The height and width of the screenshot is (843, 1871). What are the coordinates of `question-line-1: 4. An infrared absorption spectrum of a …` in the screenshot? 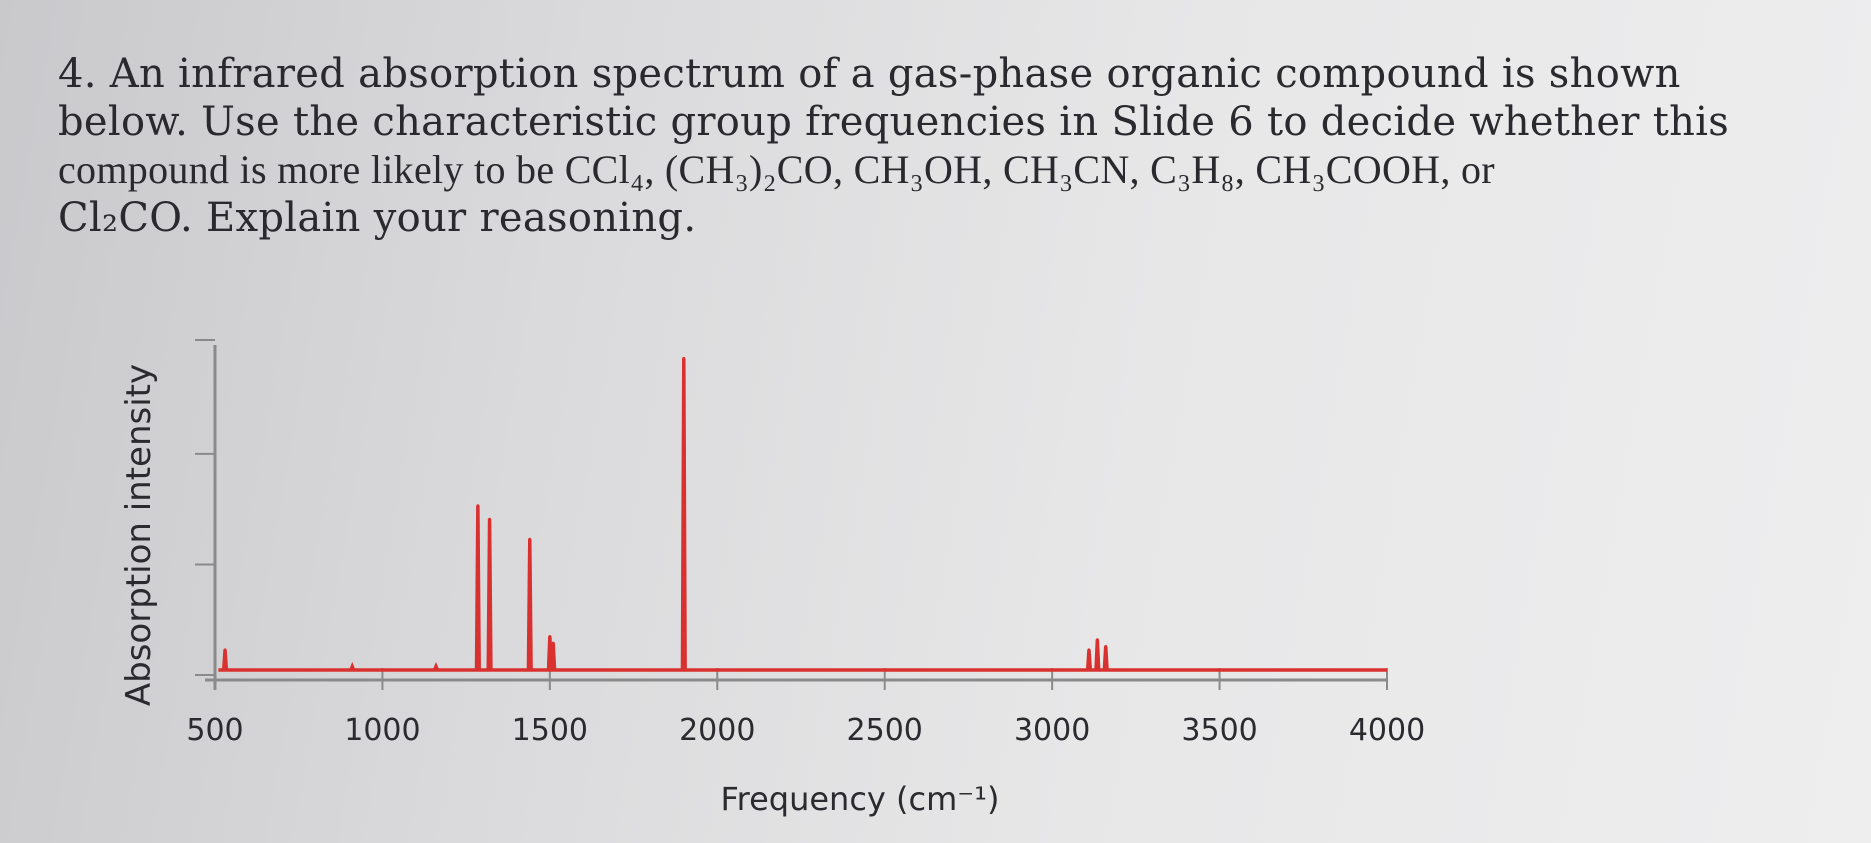 It's located at (869, 74).